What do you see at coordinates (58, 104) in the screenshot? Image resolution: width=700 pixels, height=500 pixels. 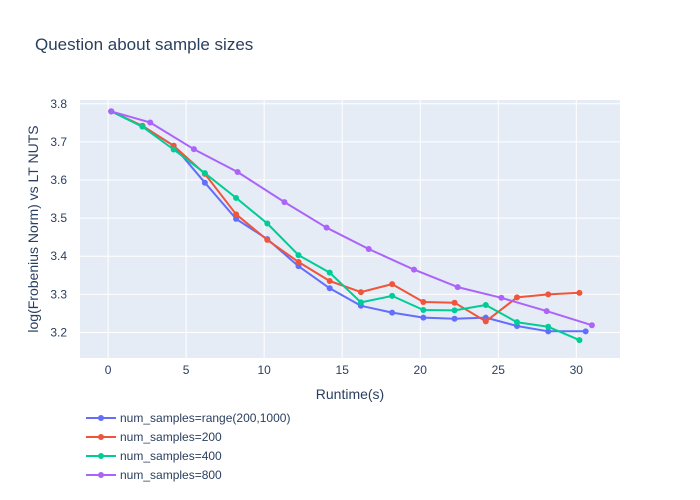 I see `y-tick-label: 3.8` at bounding box center [58, 104].